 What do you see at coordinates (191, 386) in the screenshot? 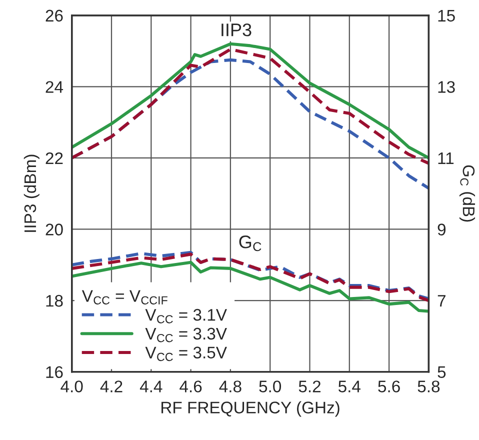
I see `x-tick-label: 4.6` at bounding box center [191, 386].